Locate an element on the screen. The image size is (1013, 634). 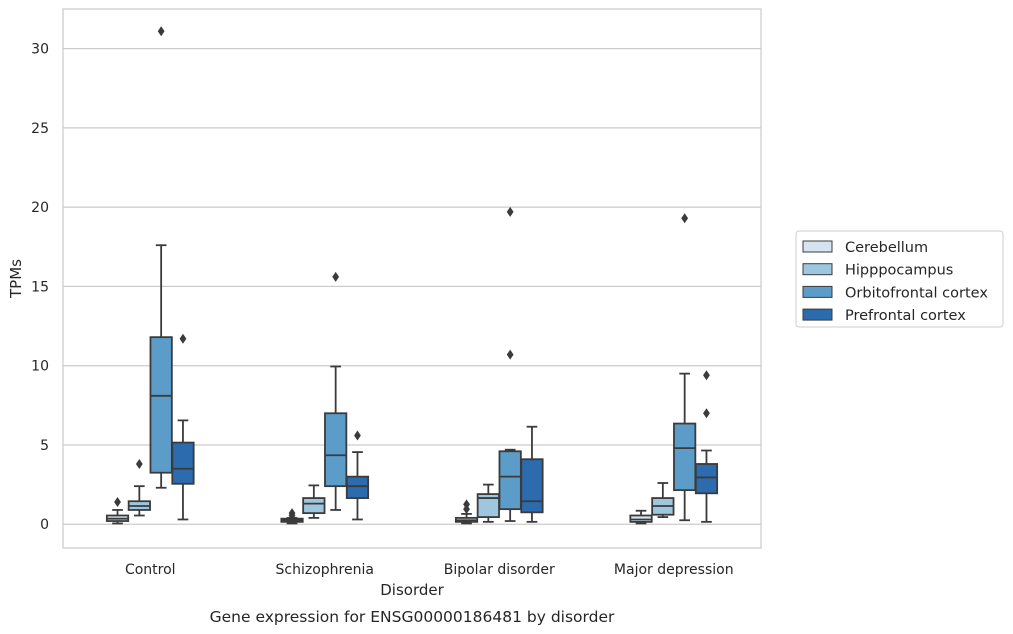
y-tick-label: 5 is located at coordinates (44, 446).